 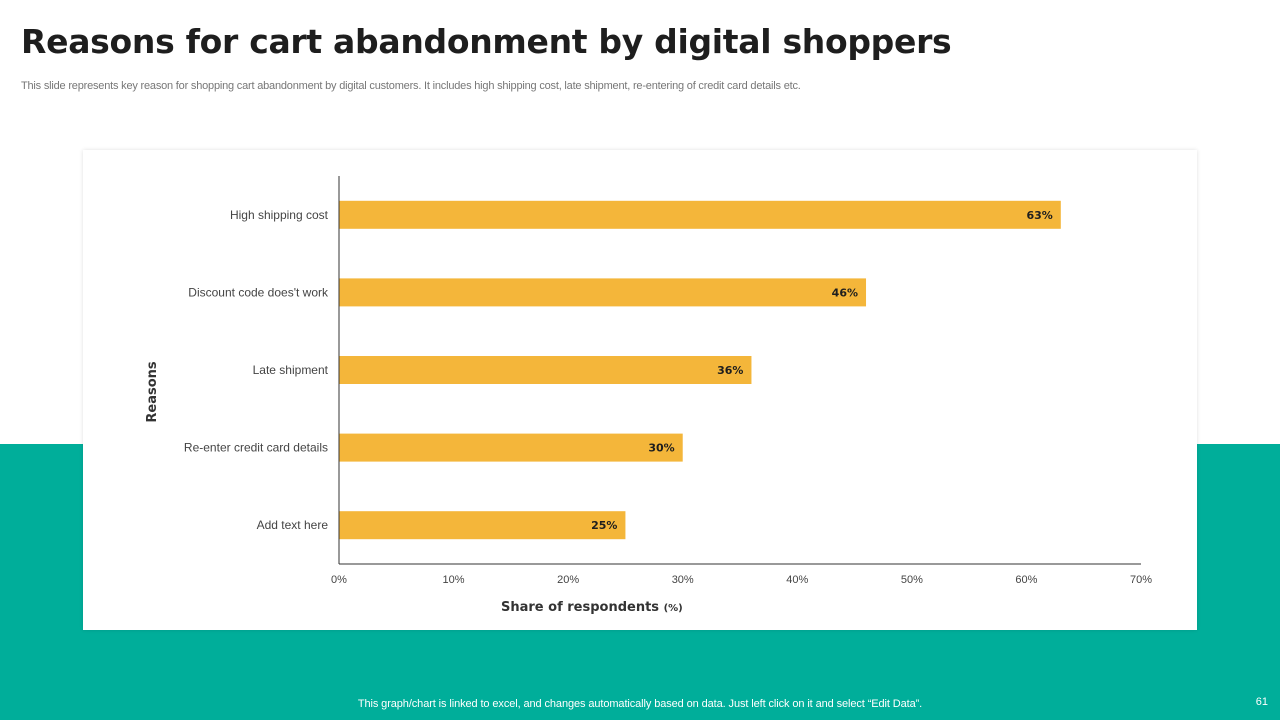 What do you see at coordinates (845, 292) in the screenshot?
I see `data-label: 46%` at bounding box center [845, 292].